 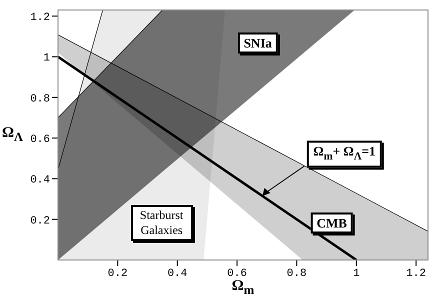 I want to click on annotation: Ω$_{m}$+ Ω$_{Λ}$=1, so click(x=344, y=154).